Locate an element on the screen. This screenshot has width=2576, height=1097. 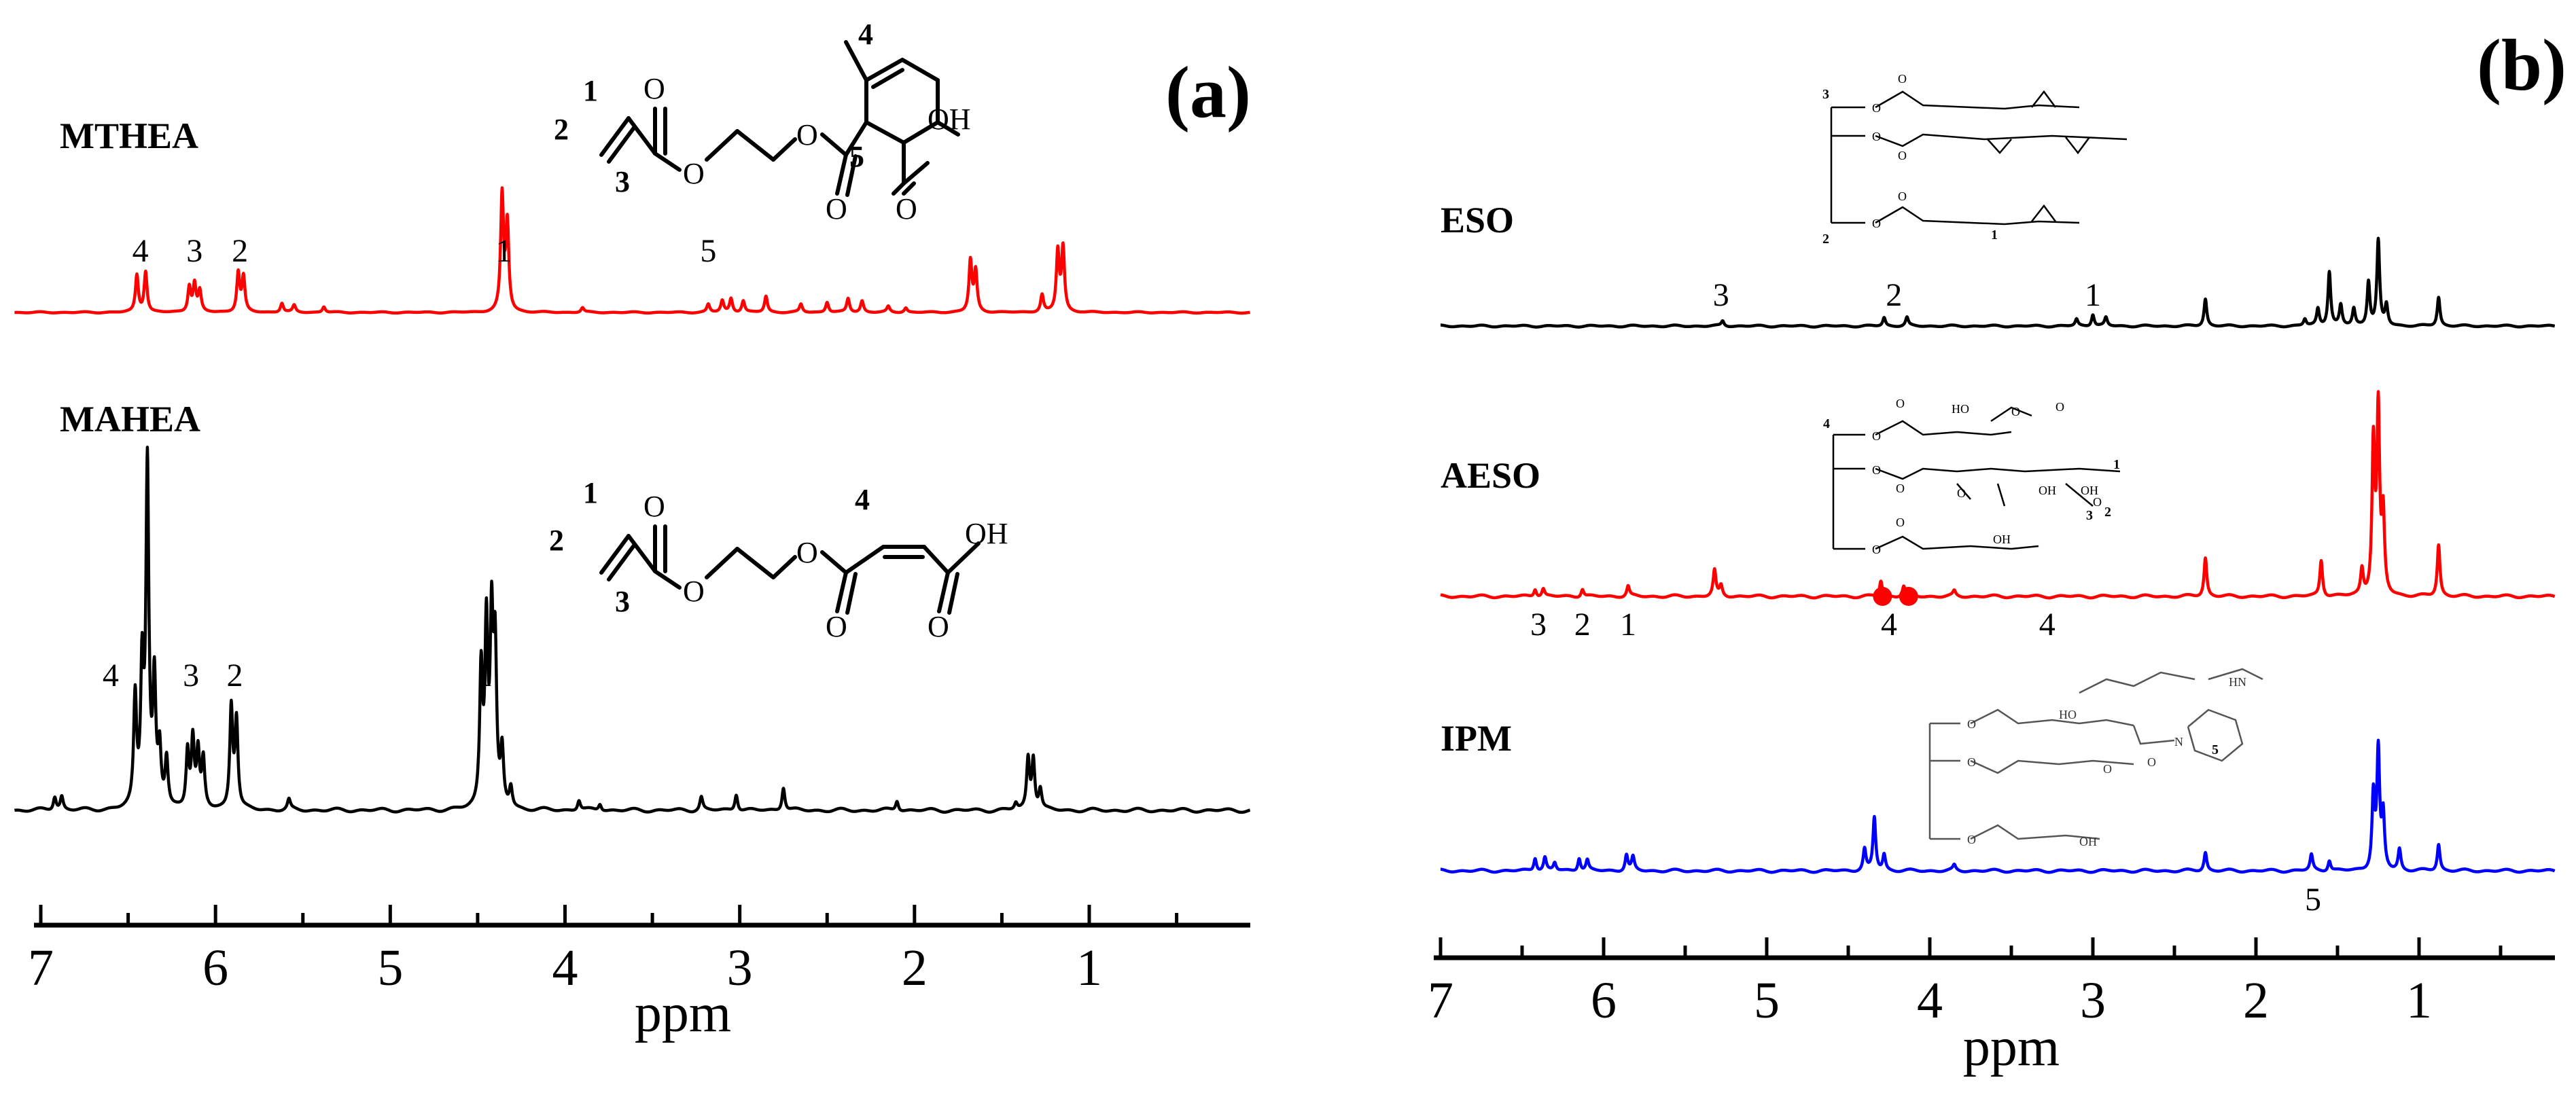
mahea-peak-label-3: 3 is located at coordinates (191, 676).